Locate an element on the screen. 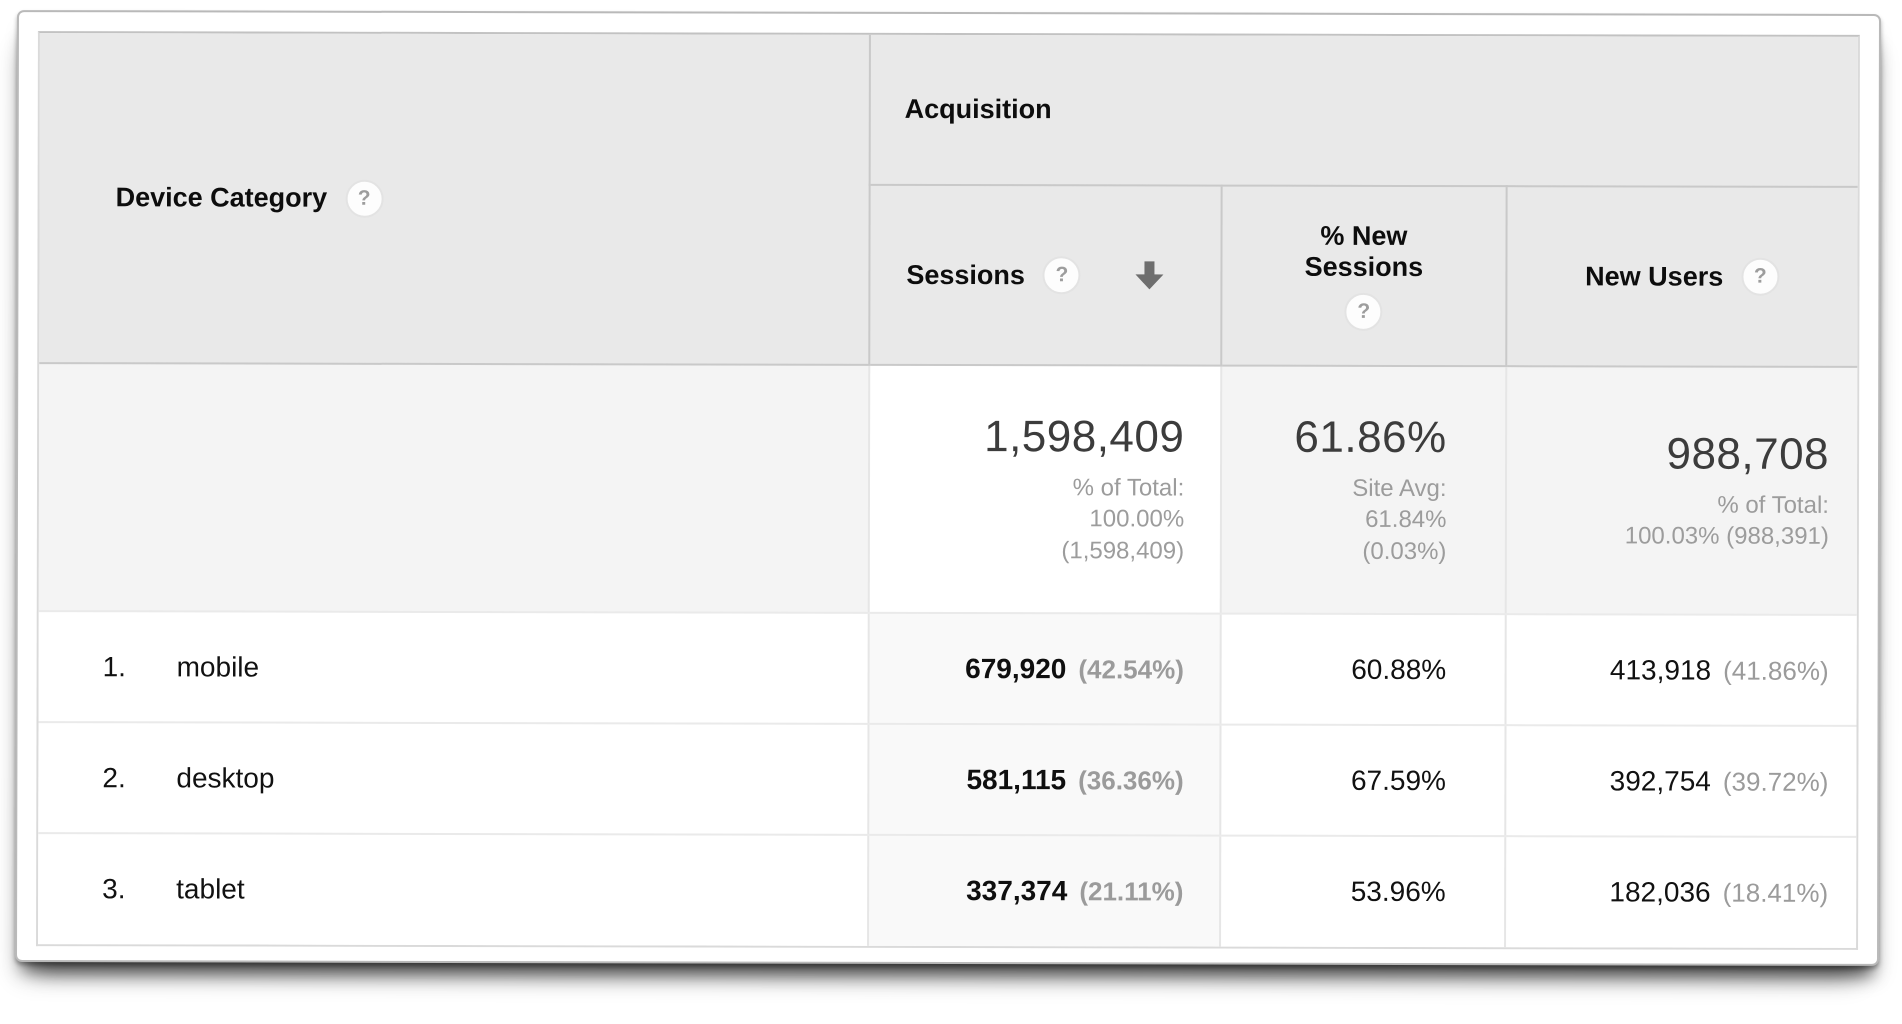  row-percent-new-sessions-cell: 53.96% is located at coordinates (1362, 891).